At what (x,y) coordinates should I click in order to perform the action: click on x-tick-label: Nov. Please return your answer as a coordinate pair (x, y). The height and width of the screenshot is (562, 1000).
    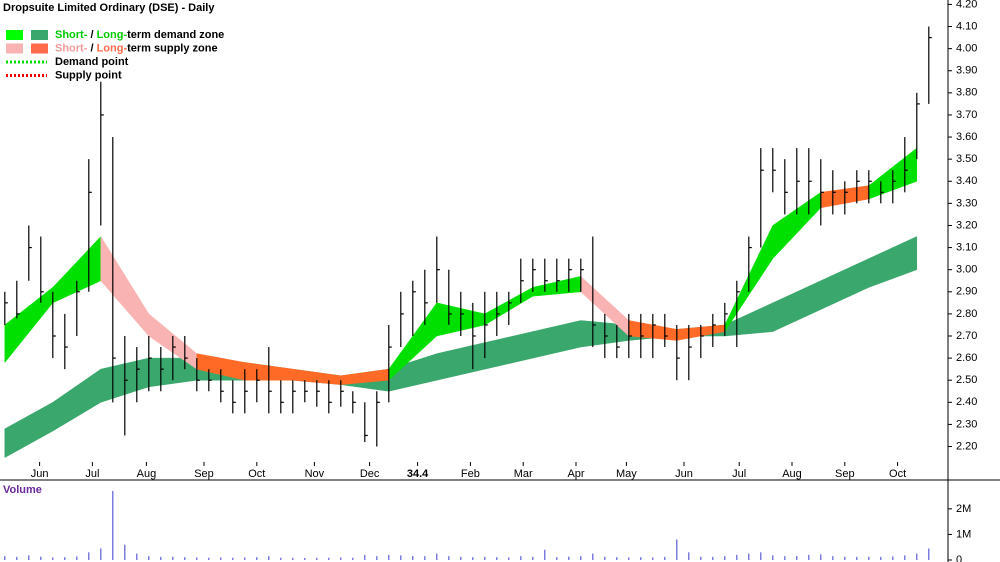
    Looking at the image, I should click on (315, 474).